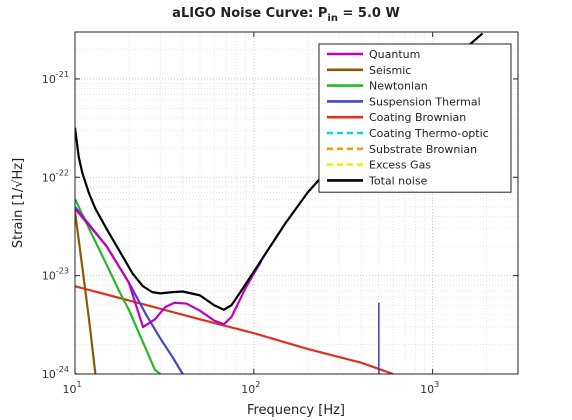 The image size is (572, 420). Describe the element at coordinates (55, 176) in the screenshot. I see `y-tick-label: 10-22` at that location.